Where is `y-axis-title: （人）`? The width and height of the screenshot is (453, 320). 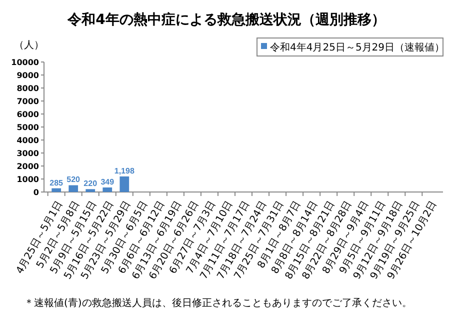
y-axis-title: （人） is located at coordinates (29, 45).